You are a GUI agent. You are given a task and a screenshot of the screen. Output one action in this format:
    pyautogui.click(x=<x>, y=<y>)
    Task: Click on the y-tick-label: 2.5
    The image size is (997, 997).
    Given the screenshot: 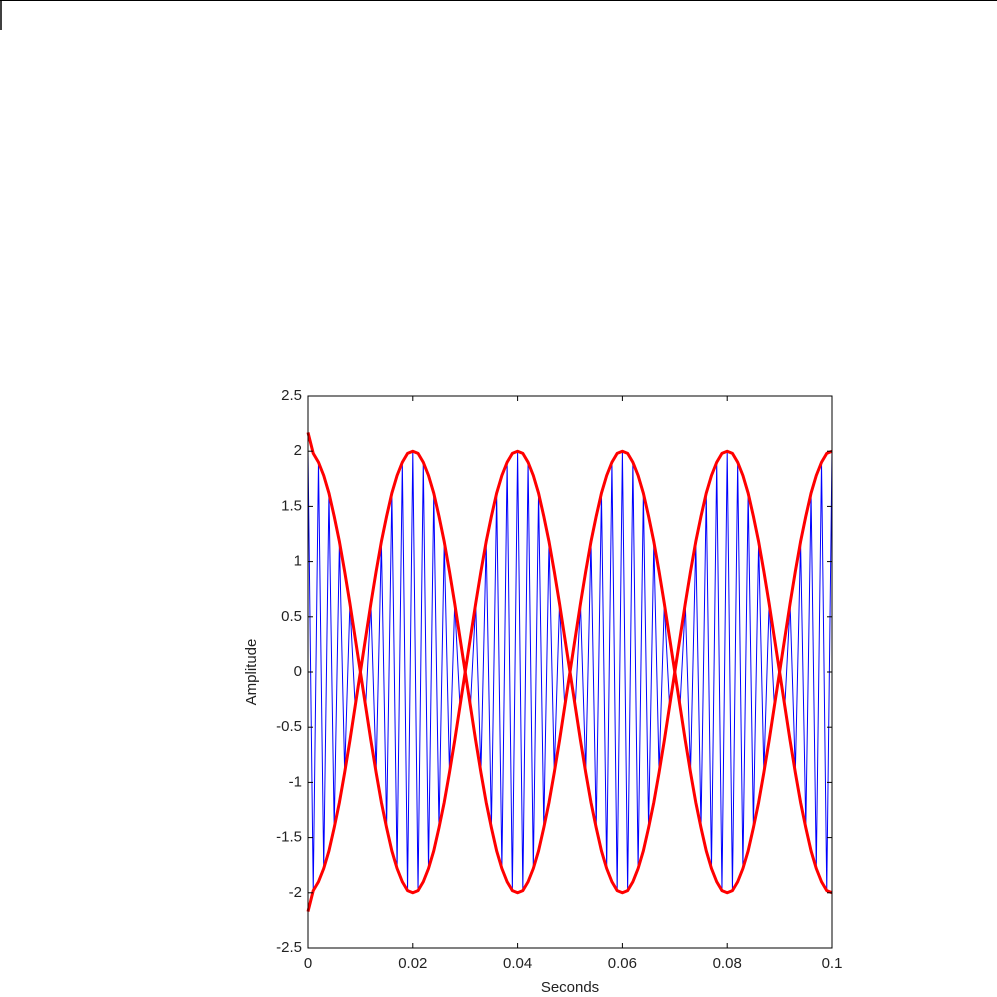 What is the action you would take?
    pyautogui.click(x=291, y=395)
    